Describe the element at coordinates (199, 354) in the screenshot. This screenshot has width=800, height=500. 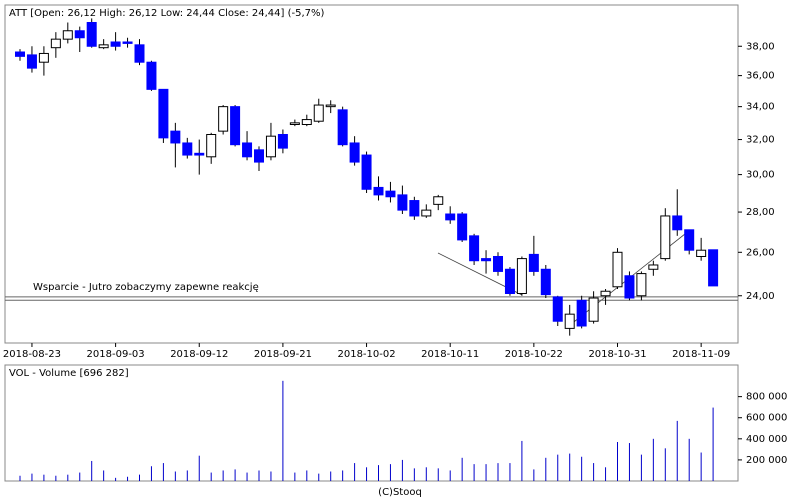
I see `x-tick-label: 2018-09-12` at that location.